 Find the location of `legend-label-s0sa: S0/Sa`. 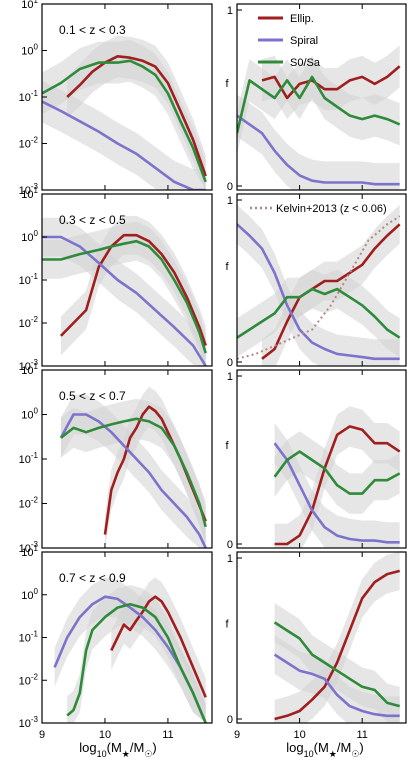

legend-label-s0sa: S0/Sa is located at coordinates (305, 63).